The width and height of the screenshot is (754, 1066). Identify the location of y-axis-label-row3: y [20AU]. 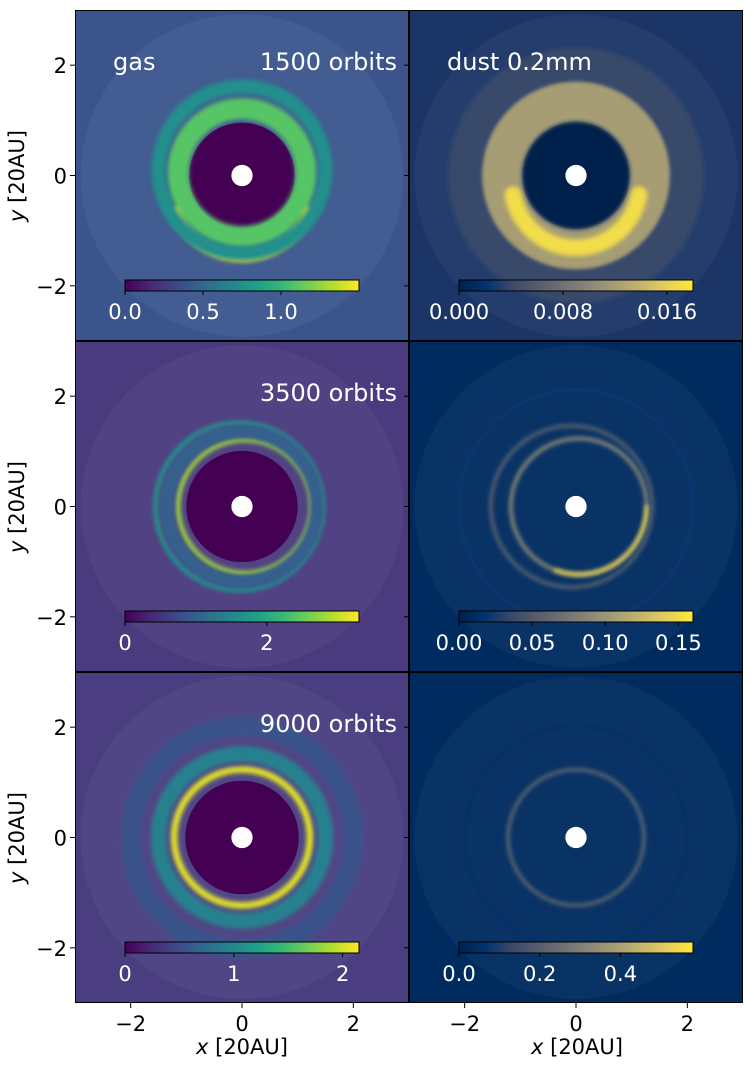
(17, 838).